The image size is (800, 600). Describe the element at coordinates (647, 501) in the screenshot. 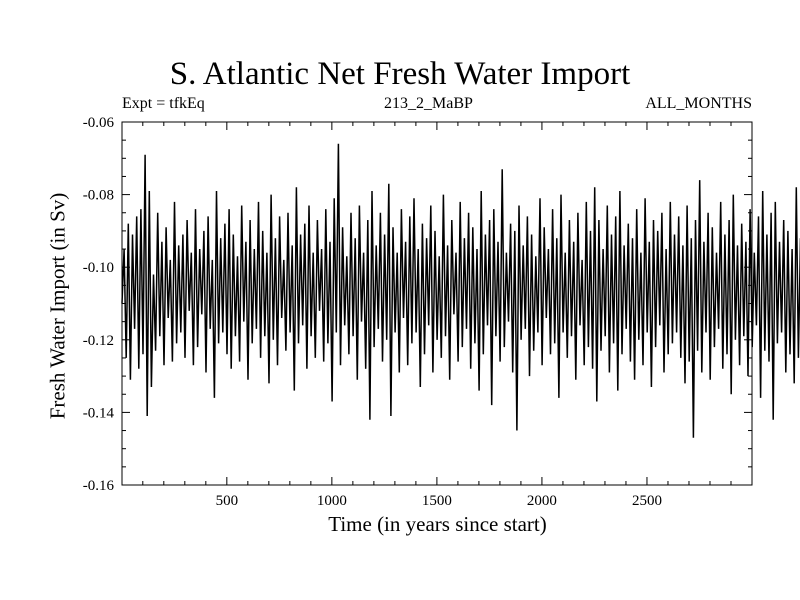

I see `x-tick-label: 2500` at that location.